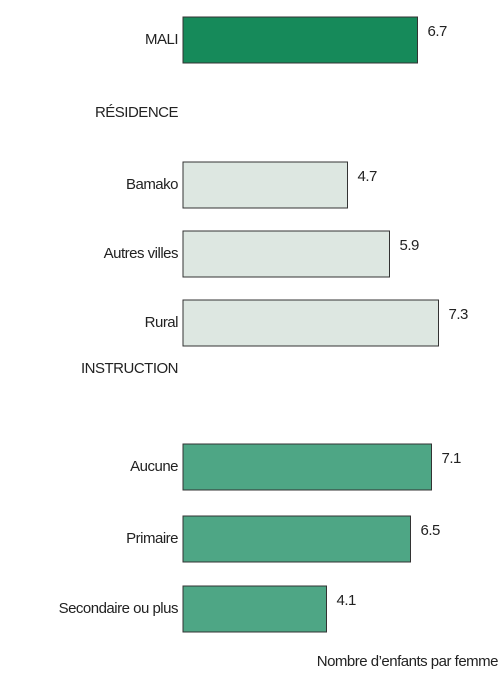 Image resolution: width=502 pixels, height=675 pixels. What do you see at coordinates (459, 314) in the screenshot?
I see `value-label: 7.3` at bounding box center [459, 314].